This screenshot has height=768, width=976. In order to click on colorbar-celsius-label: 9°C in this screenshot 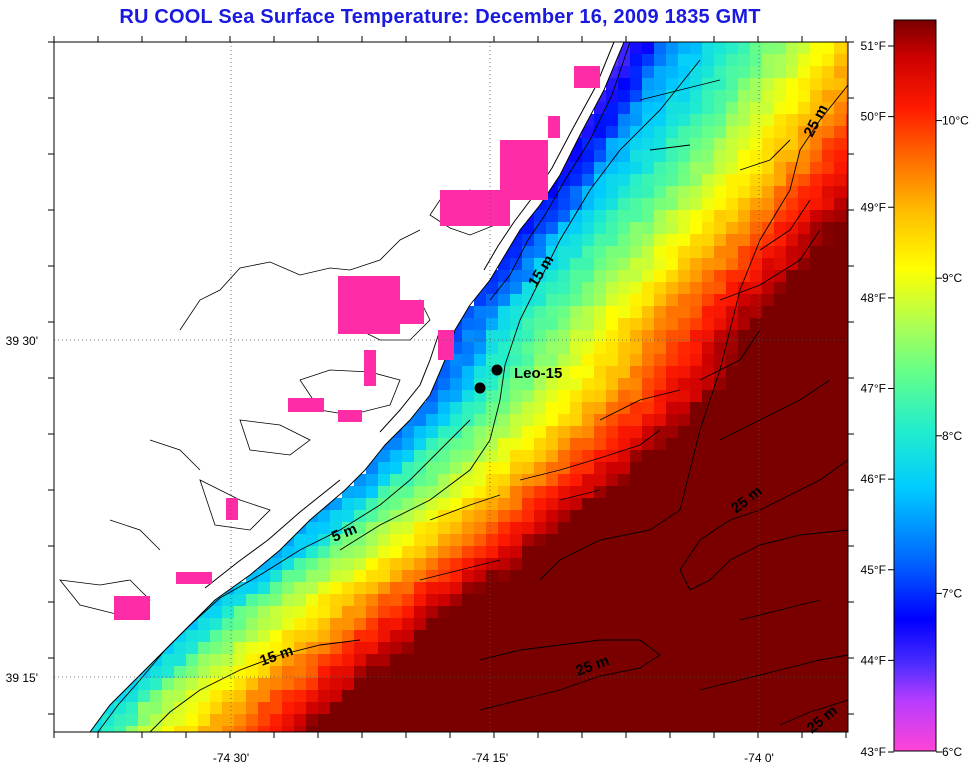, I will do `click(952, 278)`.